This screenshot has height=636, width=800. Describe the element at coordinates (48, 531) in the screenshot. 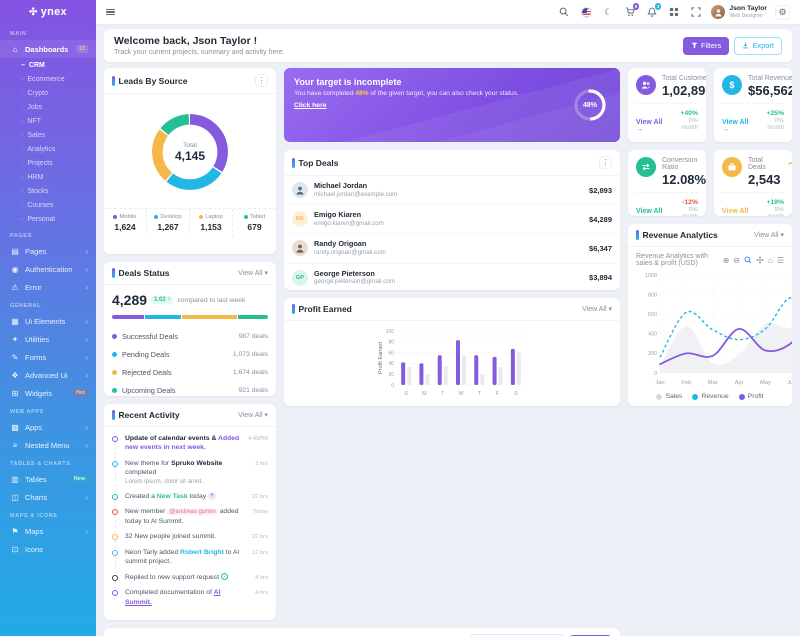

I see `sidebar-item-maps: ⚑ Maps ›` at that location.